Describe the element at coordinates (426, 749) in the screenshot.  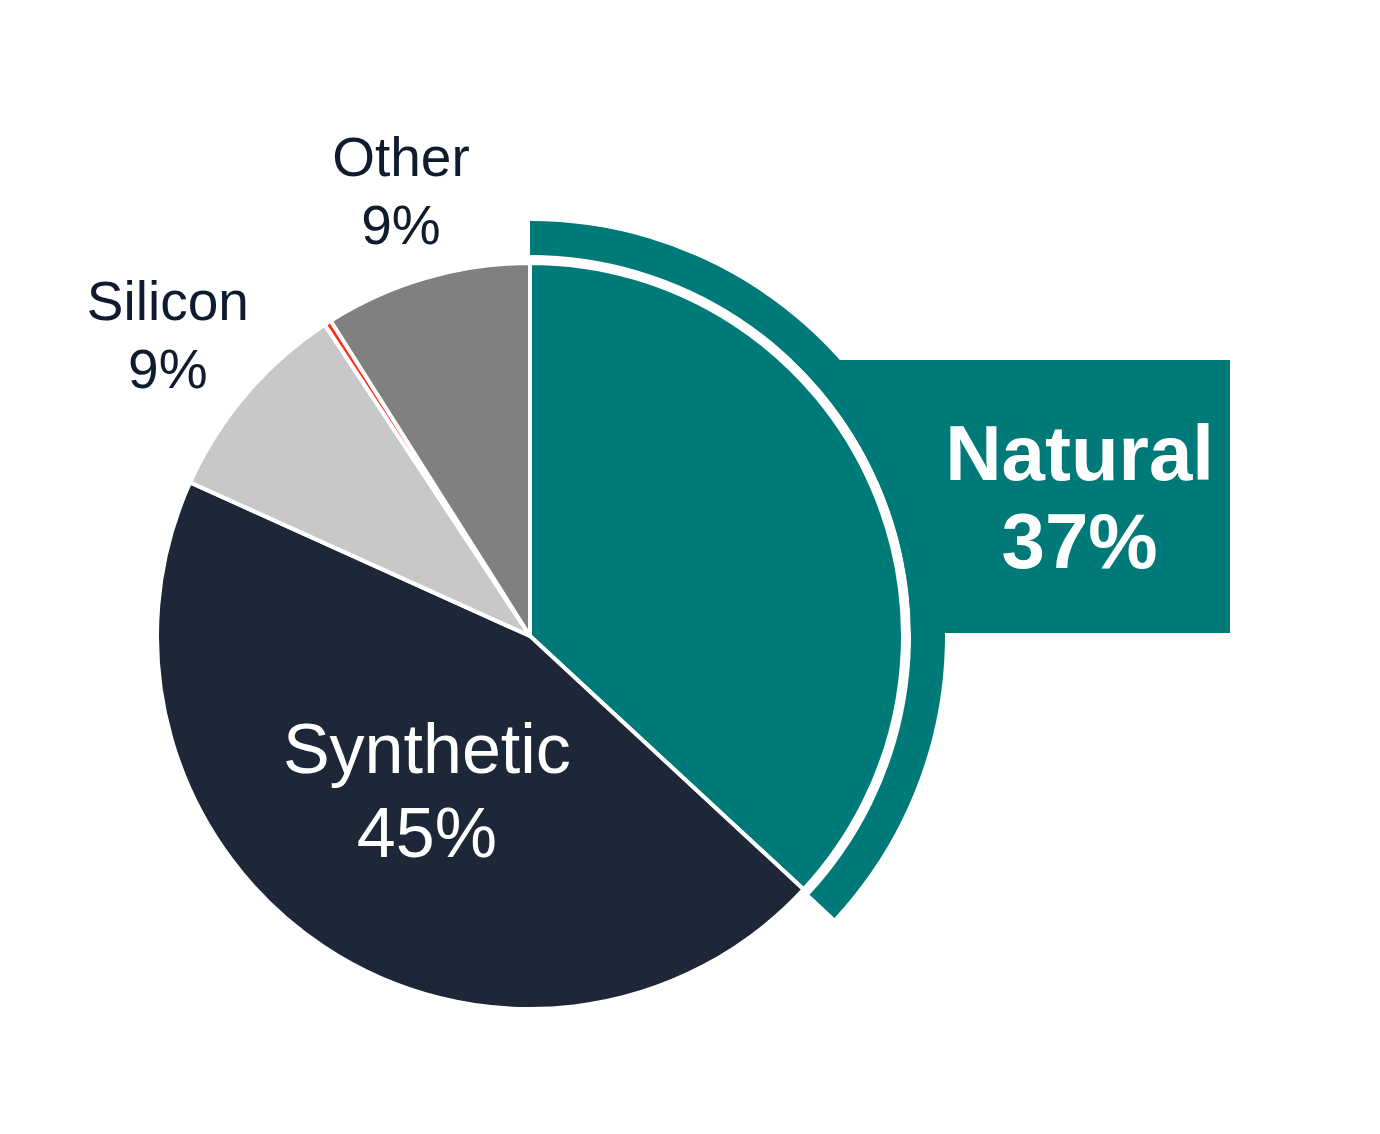
I see `slice-label: Synthetic` at that location.